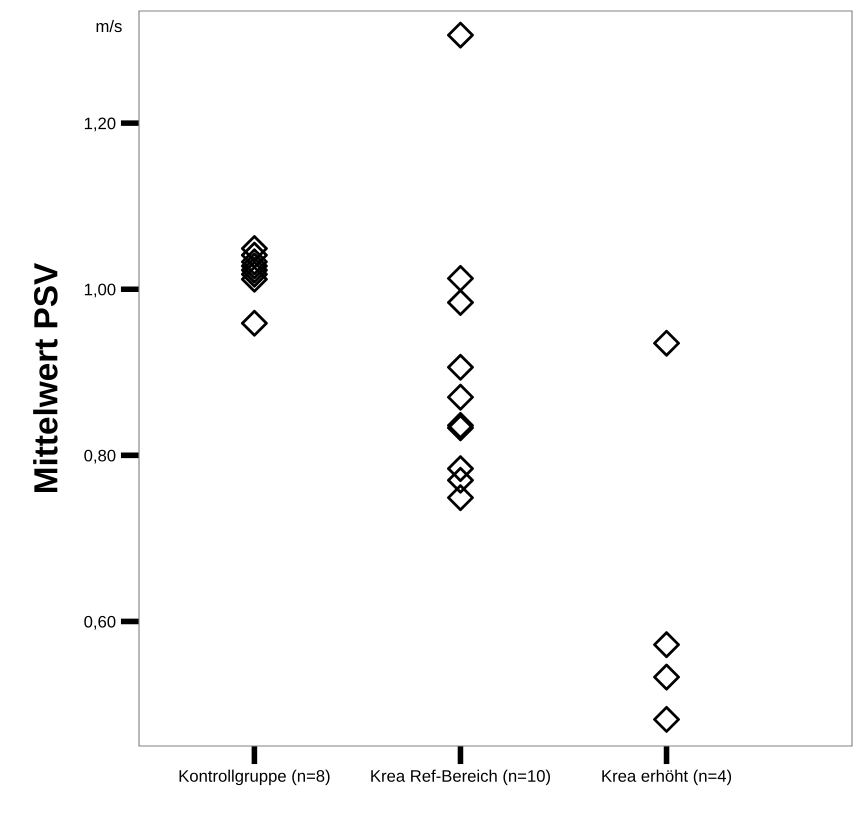 The width and height of the screenshot is (863, 823). I want to click on y-tick-label: 1,00, so click(100, 291).